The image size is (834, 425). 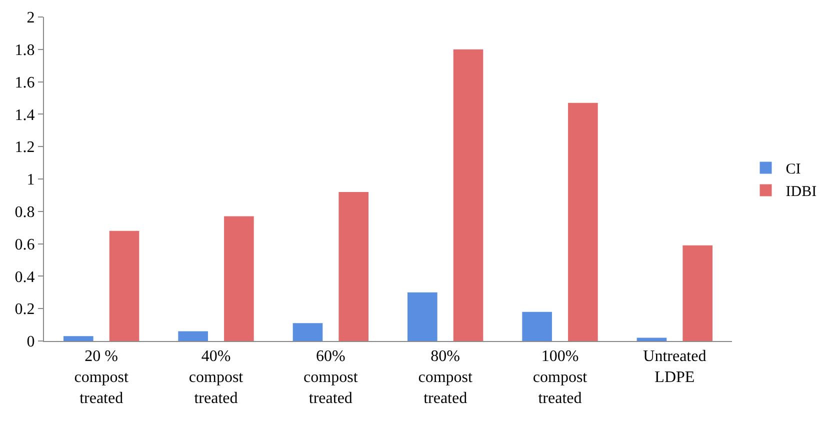 I want to click on x-tick-label: 100% compost treated, so click(x=560, y=377).